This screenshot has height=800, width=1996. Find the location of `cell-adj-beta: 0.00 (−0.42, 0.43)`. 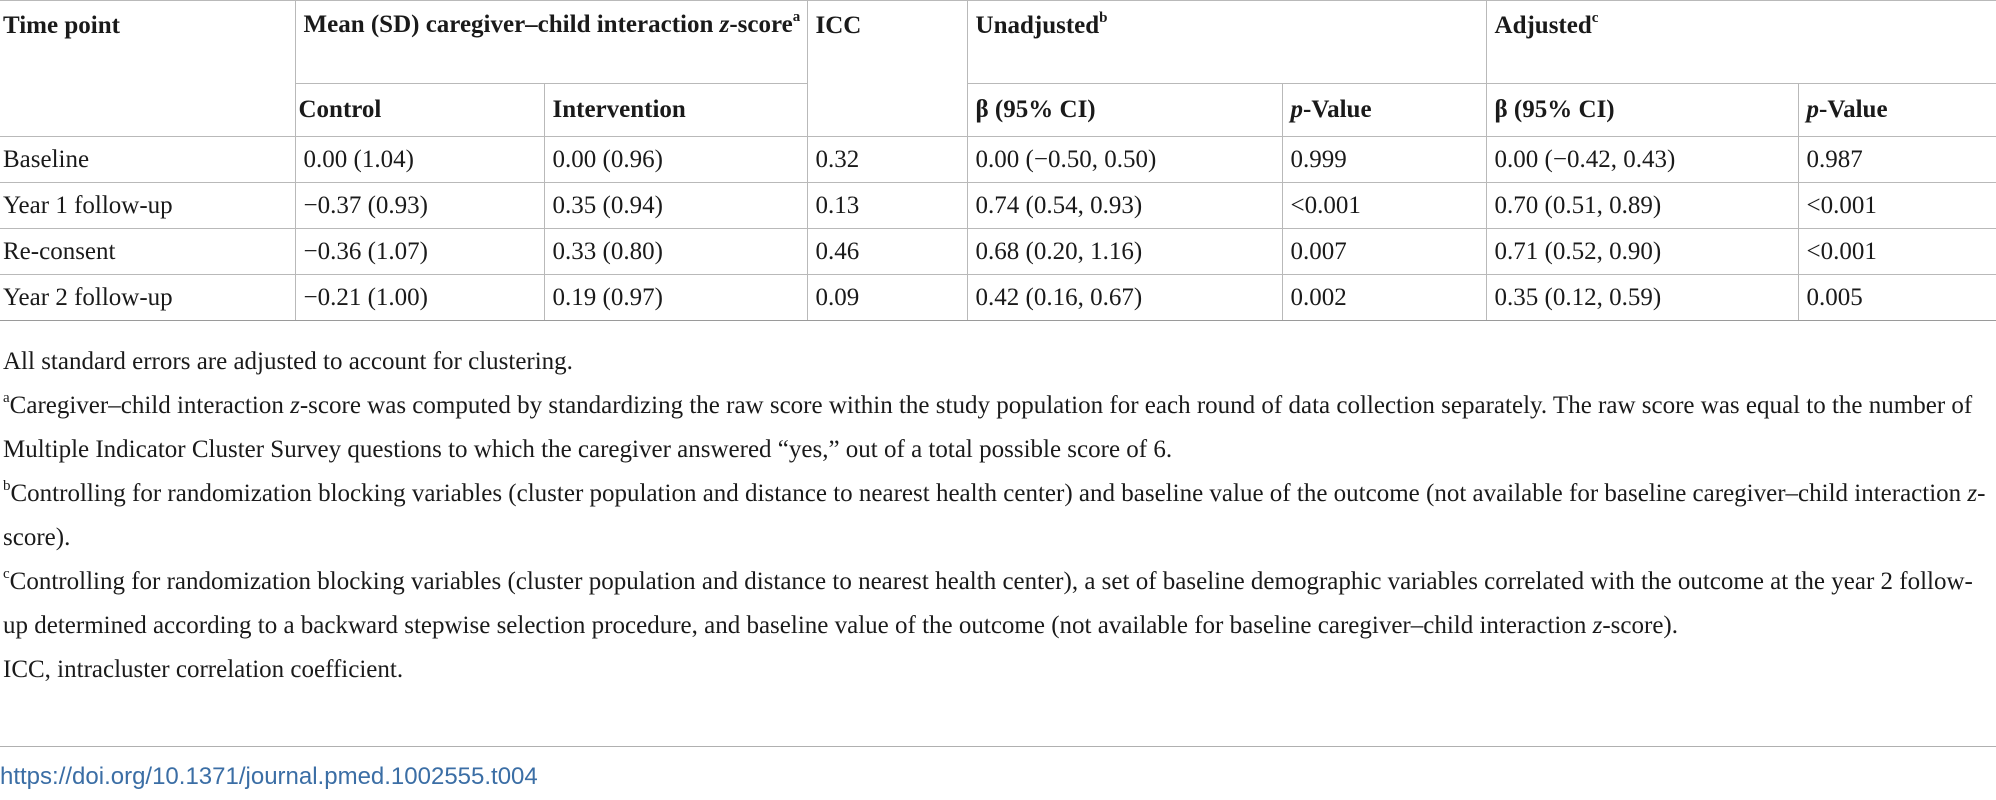

cell-adj-beta: 0.00 (−0.42, 0.43) is located at coordinates (1642, 159).